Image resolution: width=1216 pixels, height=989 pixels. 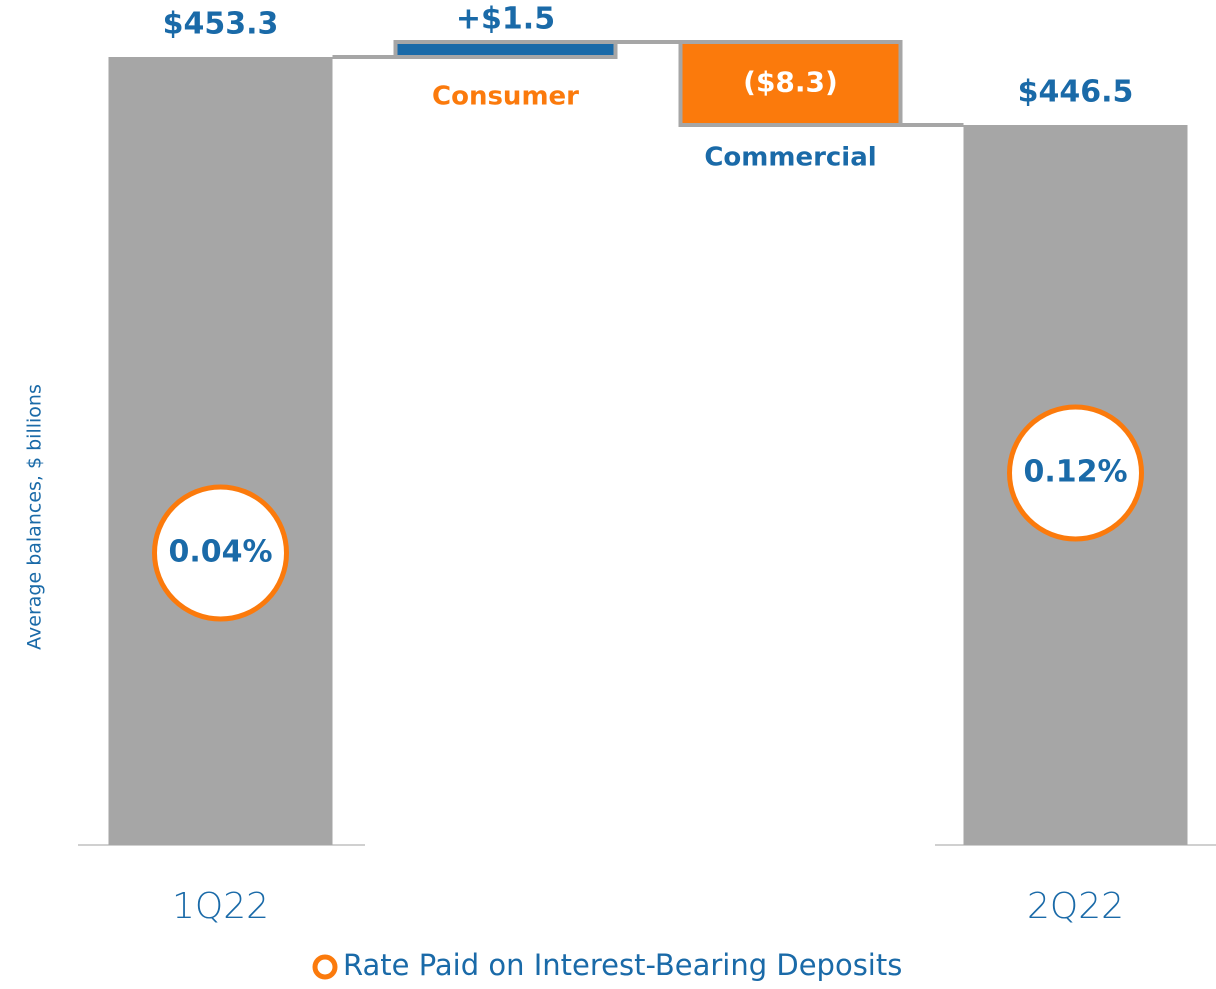 What do you see at coordinates (622, 965) in the screenshot?
I see `legend-label: Rate Paid on Interest-Bearing Deposits` at bounding box center [622, 965].